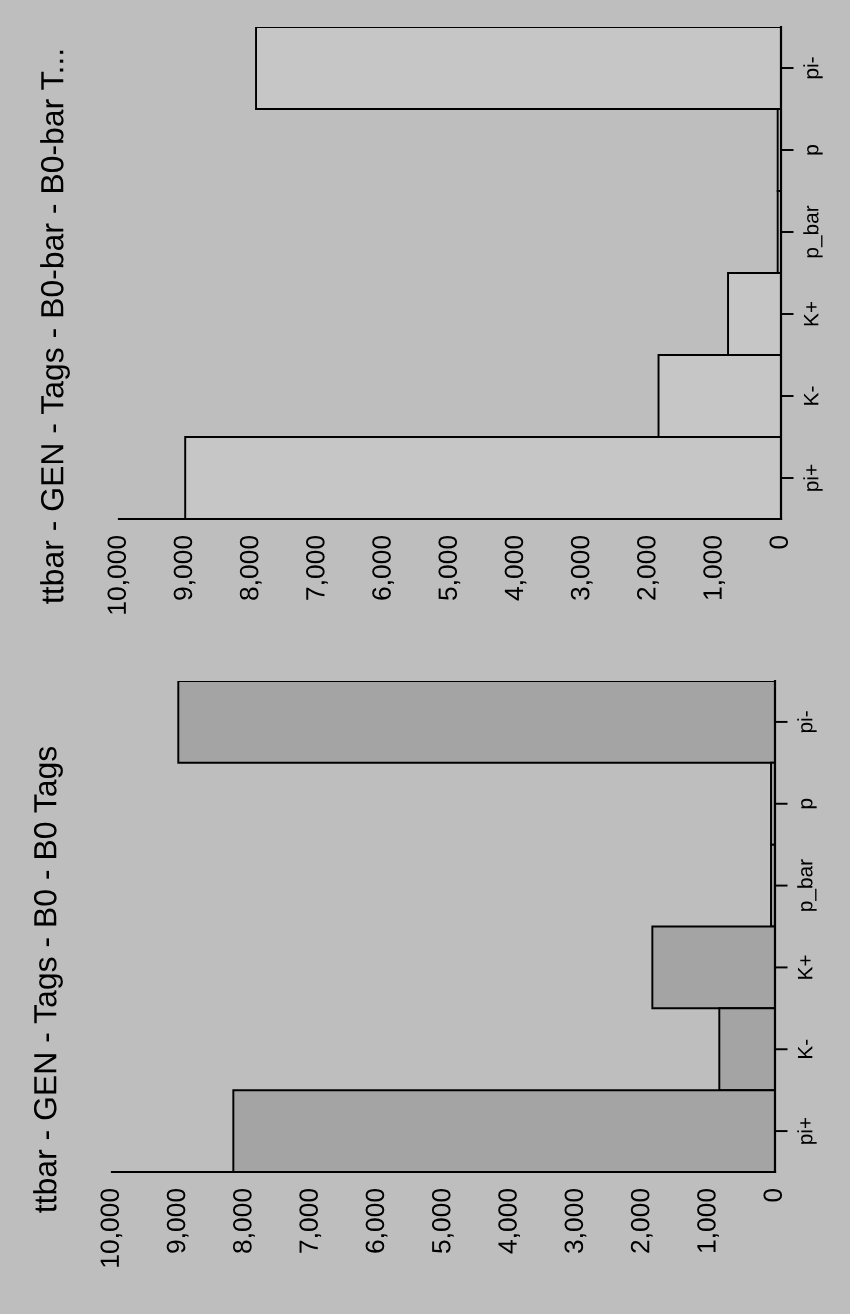 The image size is (850, 1314). I want to click on text: ttbar - GEN - Tags - B0 - B0 Tags, so click(48, 979).